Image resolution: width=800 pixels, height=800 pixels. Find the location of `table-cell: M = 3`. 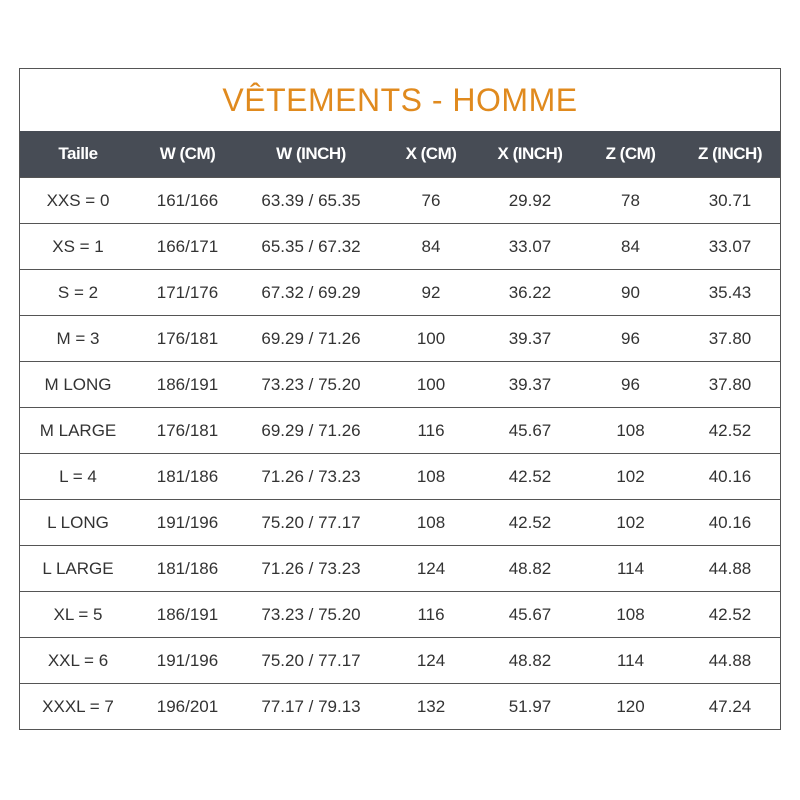

table-cell: M = 3 is located at coordinates (78, 338).